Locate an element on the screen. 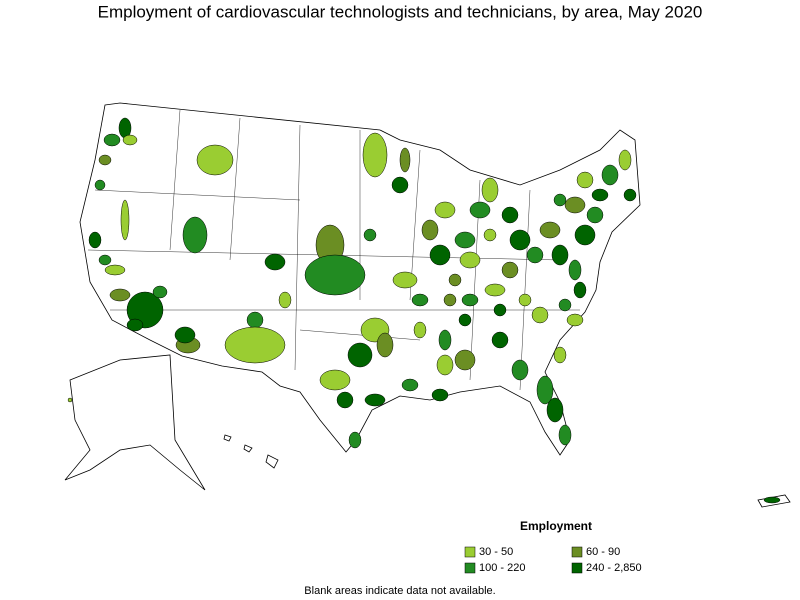 This screenshot has width=800, height=600. alaska is located at coordinates (135, 422).